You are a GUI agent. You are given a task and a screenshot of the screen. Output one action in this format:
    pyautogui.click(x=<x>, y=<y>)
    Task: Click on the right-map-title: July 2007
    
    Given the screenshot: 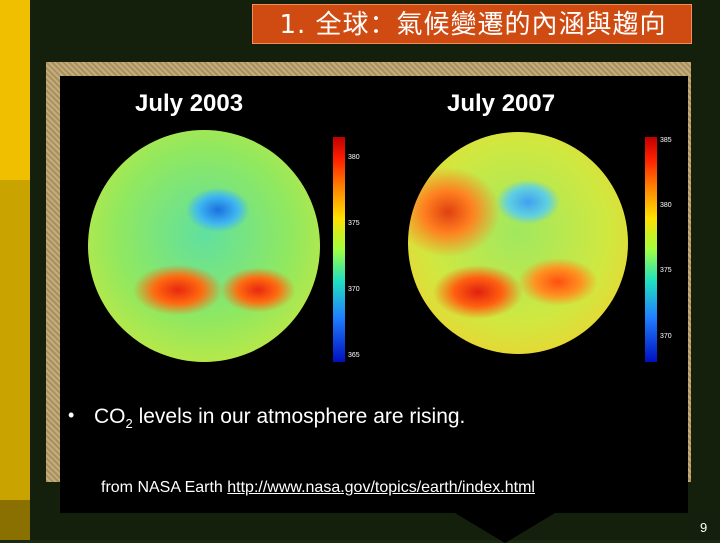 What is the action you would take?
    pyautogui.click(x=501, y=103)
    